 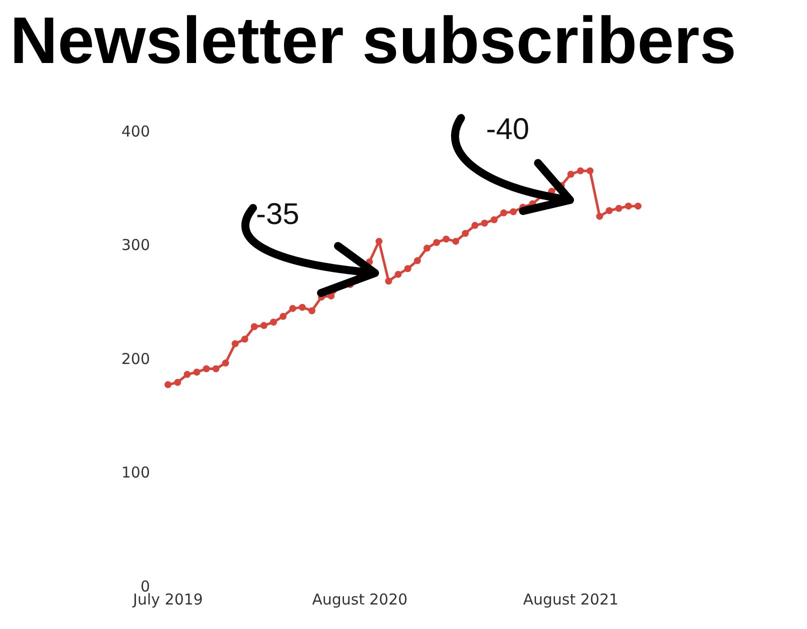 I want to click on y-tick-label: 400, so click(x=135, y=131).